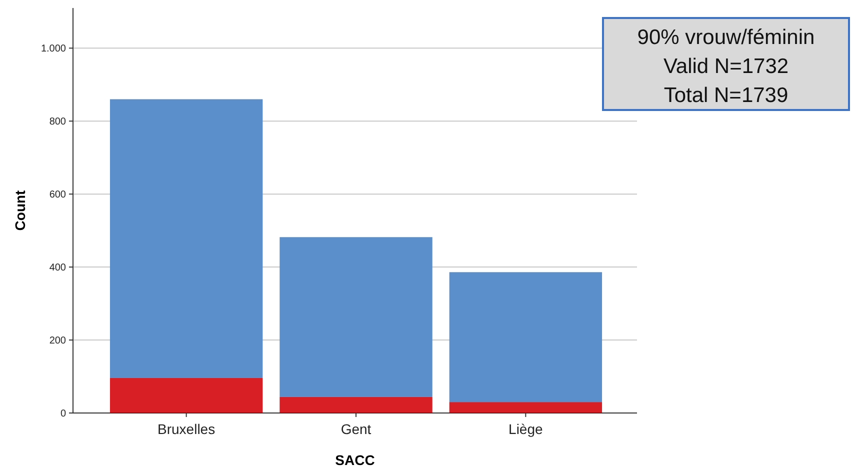  Describe the element at coordinates (726, 95) in the screenshot. I see `text: Total N=1739` at that location.